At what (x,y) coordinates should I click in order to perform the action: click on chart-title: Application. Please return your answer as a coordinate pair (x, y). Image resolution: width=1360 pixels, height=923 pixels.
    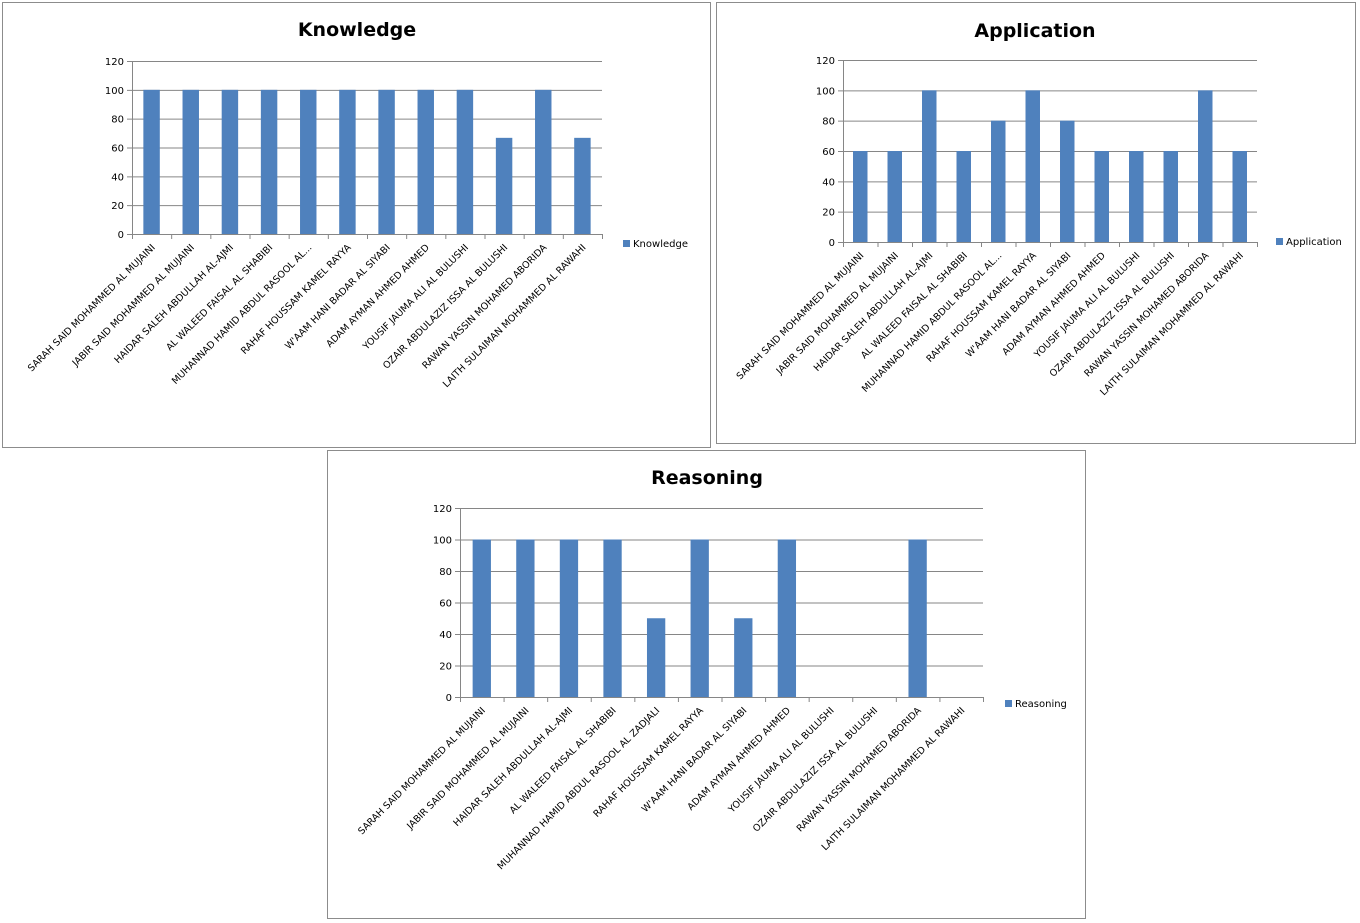
    Looking at the image, I should click on (1034, 31).